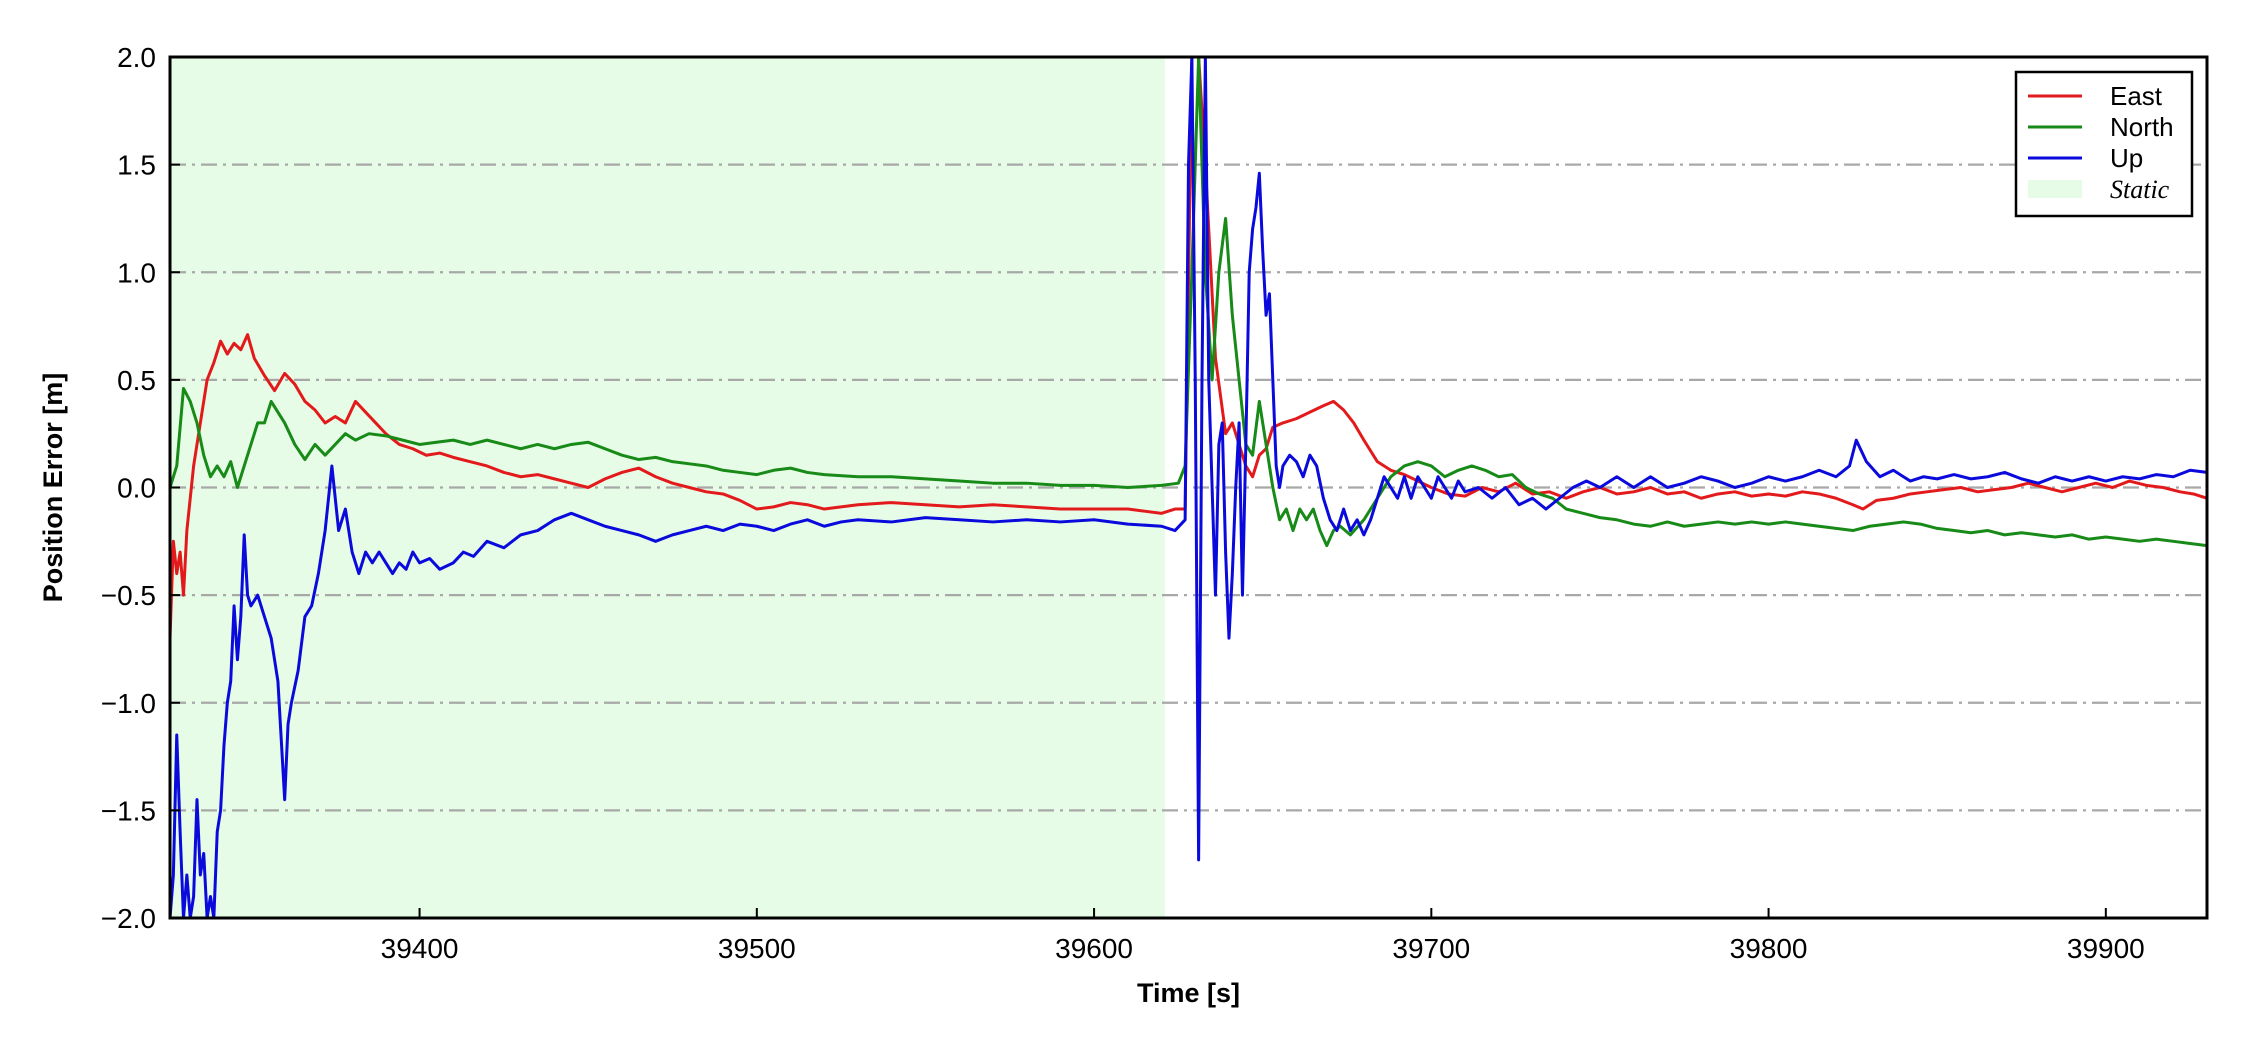 The image size is (2250, 1050). Describe the element at coordinates (136, 165) in the screenshot. I see `y-tick-label-7: 1.5` at that location.